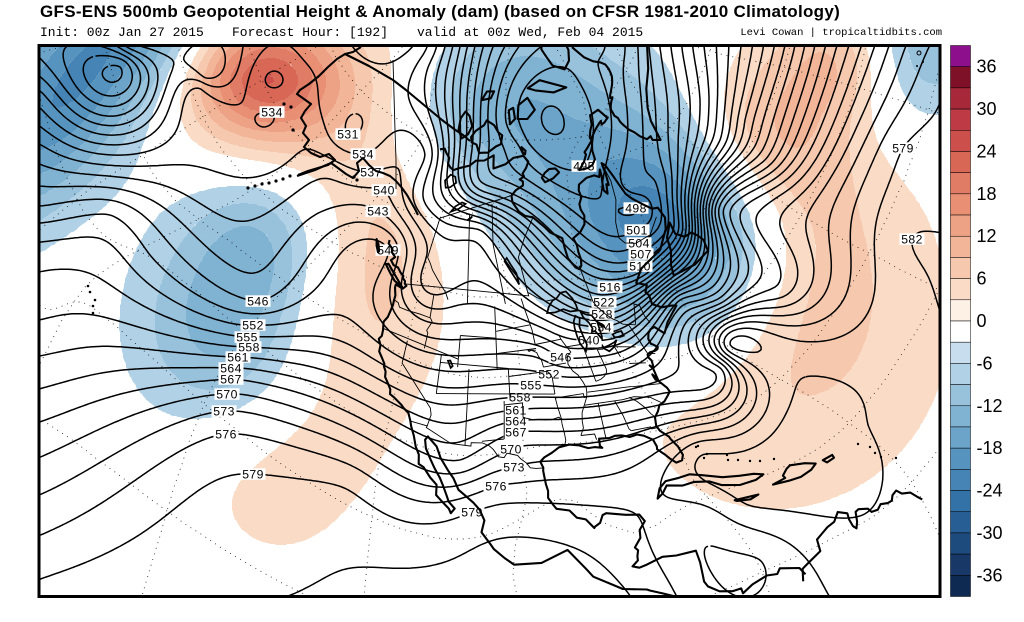 This screenshot has height=622, width=1024. Describe the element at coordinates (987, 236) in the screenshot. I see `svg-text: 12` at that location.